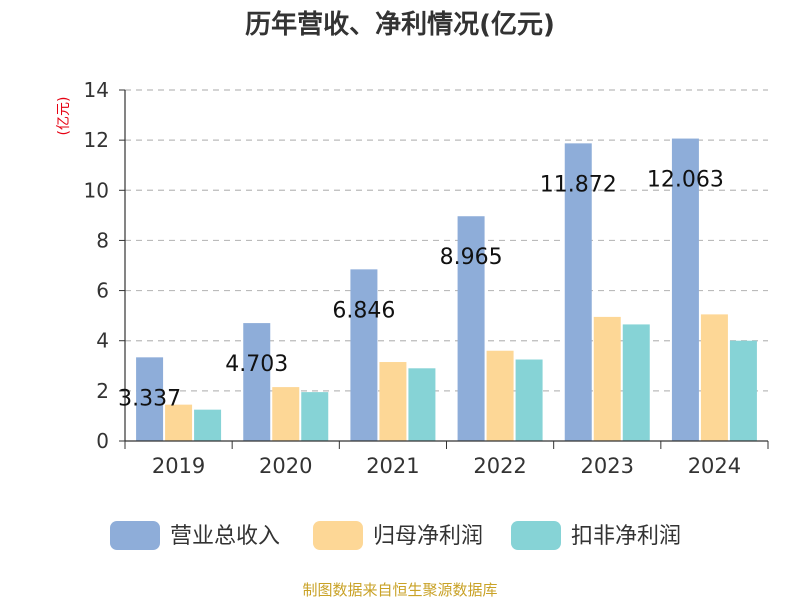 This screenshot has width=800, height=600. What do you see at coordinates (102, 341) in the screenshot?
I see `y-tick-label: 4` at bounding box center [102, 341].